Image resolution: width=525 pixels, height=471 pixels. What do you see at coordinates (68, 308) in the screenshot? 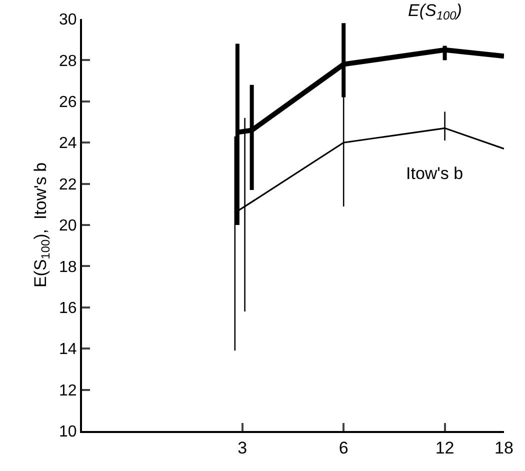
I see `y-tick-label: 16` at bounding box center [68, 308].